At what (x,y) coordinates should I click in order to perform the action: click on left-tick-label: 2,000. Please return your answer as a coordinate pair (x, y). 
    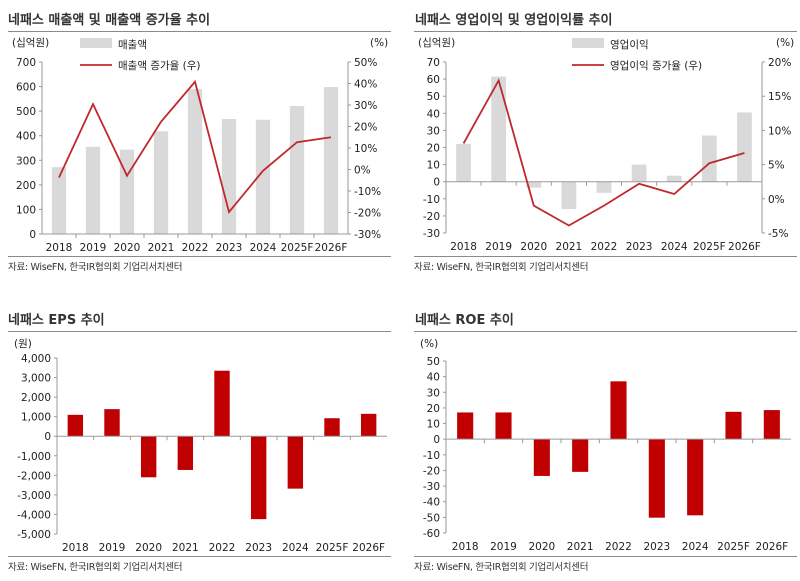
    Looking at the image, I should click on (36, 398).